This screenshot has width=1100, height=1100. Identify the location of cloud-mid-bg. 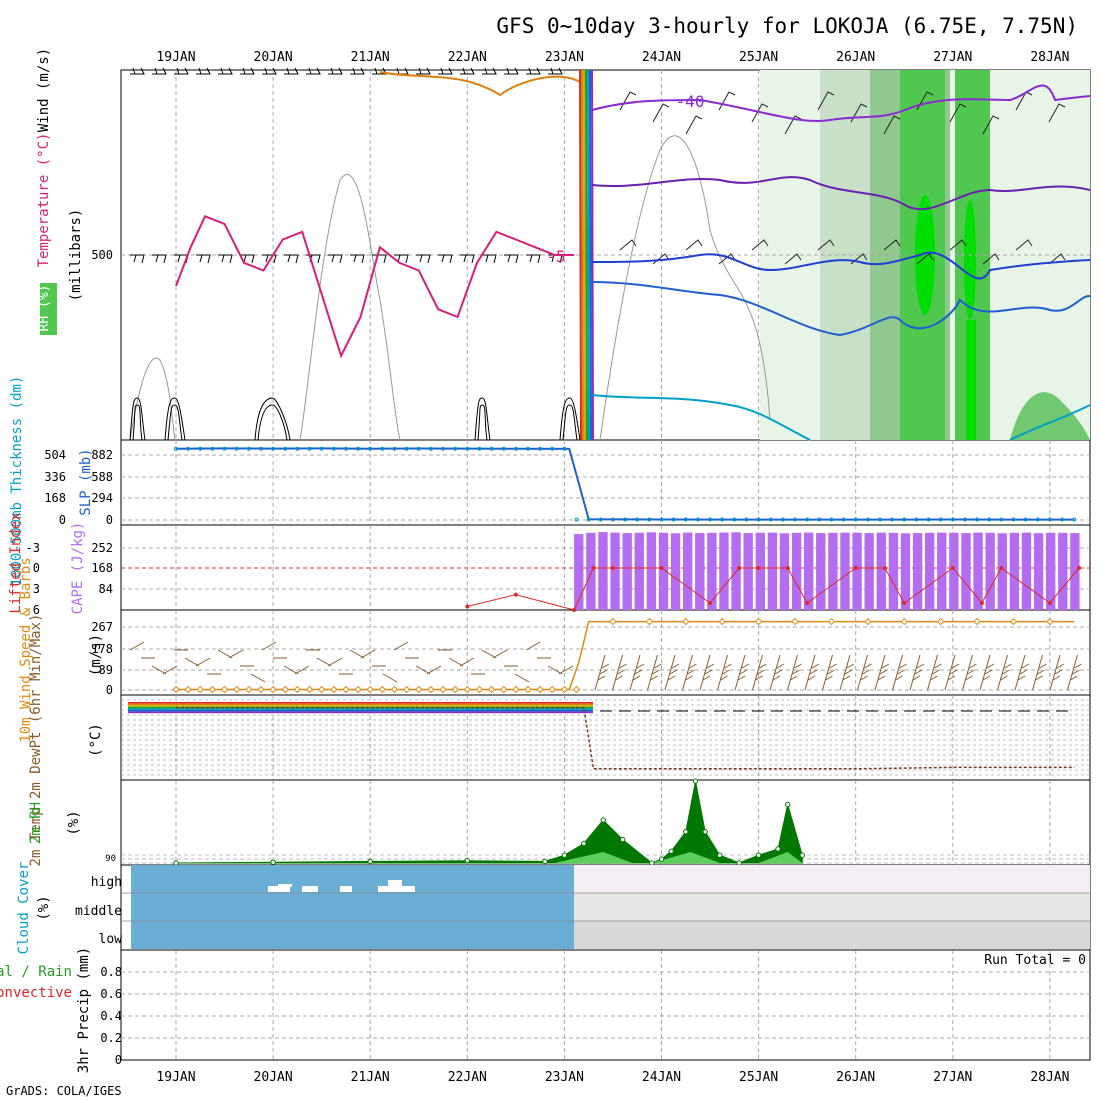
(832, 907).